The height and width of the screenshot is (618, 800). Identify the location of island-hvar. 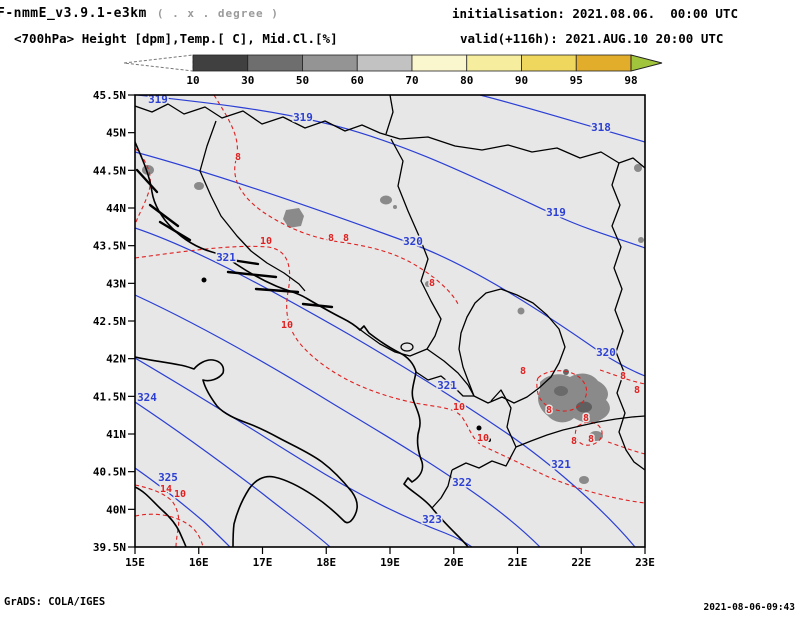
(252, 274).